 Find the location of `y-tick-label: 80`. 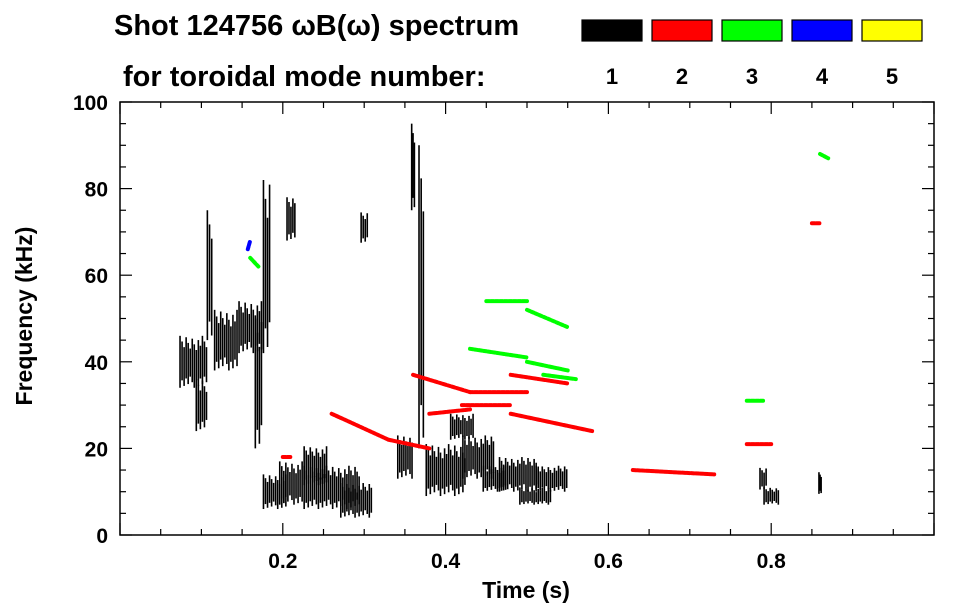

y-tick-label: 80 is located at coordinates (96, 190).